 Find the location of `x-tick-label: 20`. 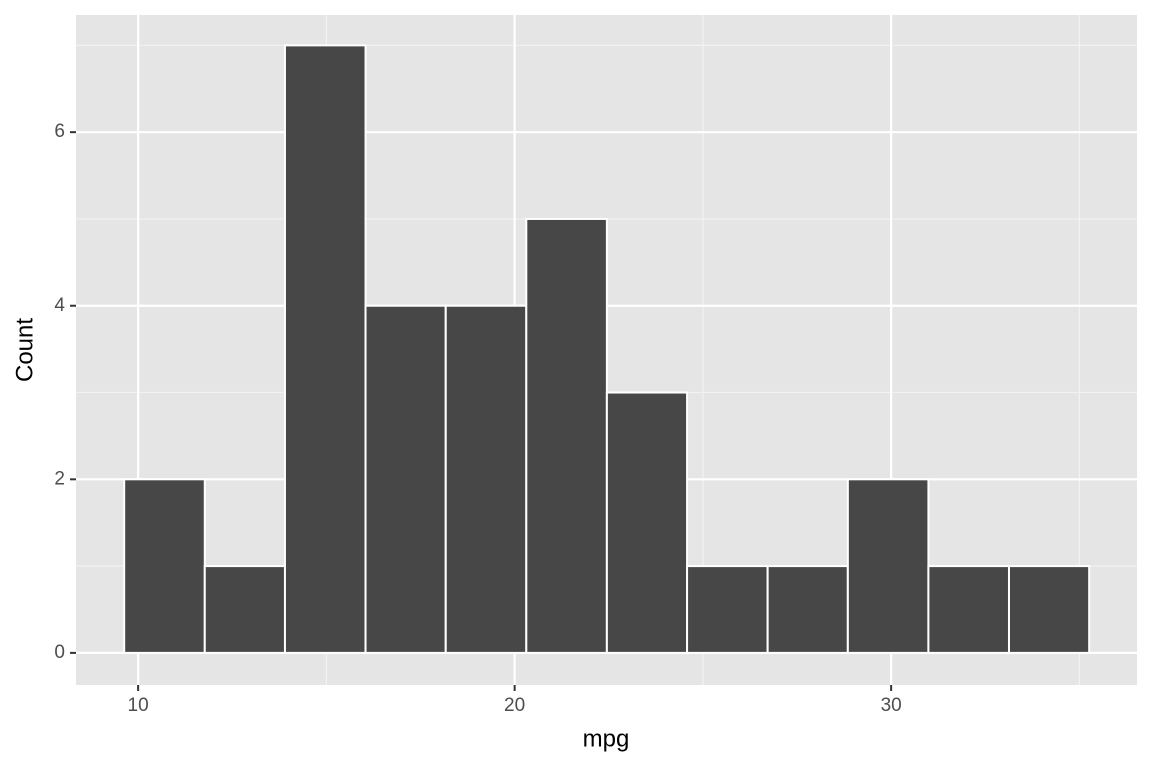

x-tick-label: 20 is located at coordinates (514, 705).